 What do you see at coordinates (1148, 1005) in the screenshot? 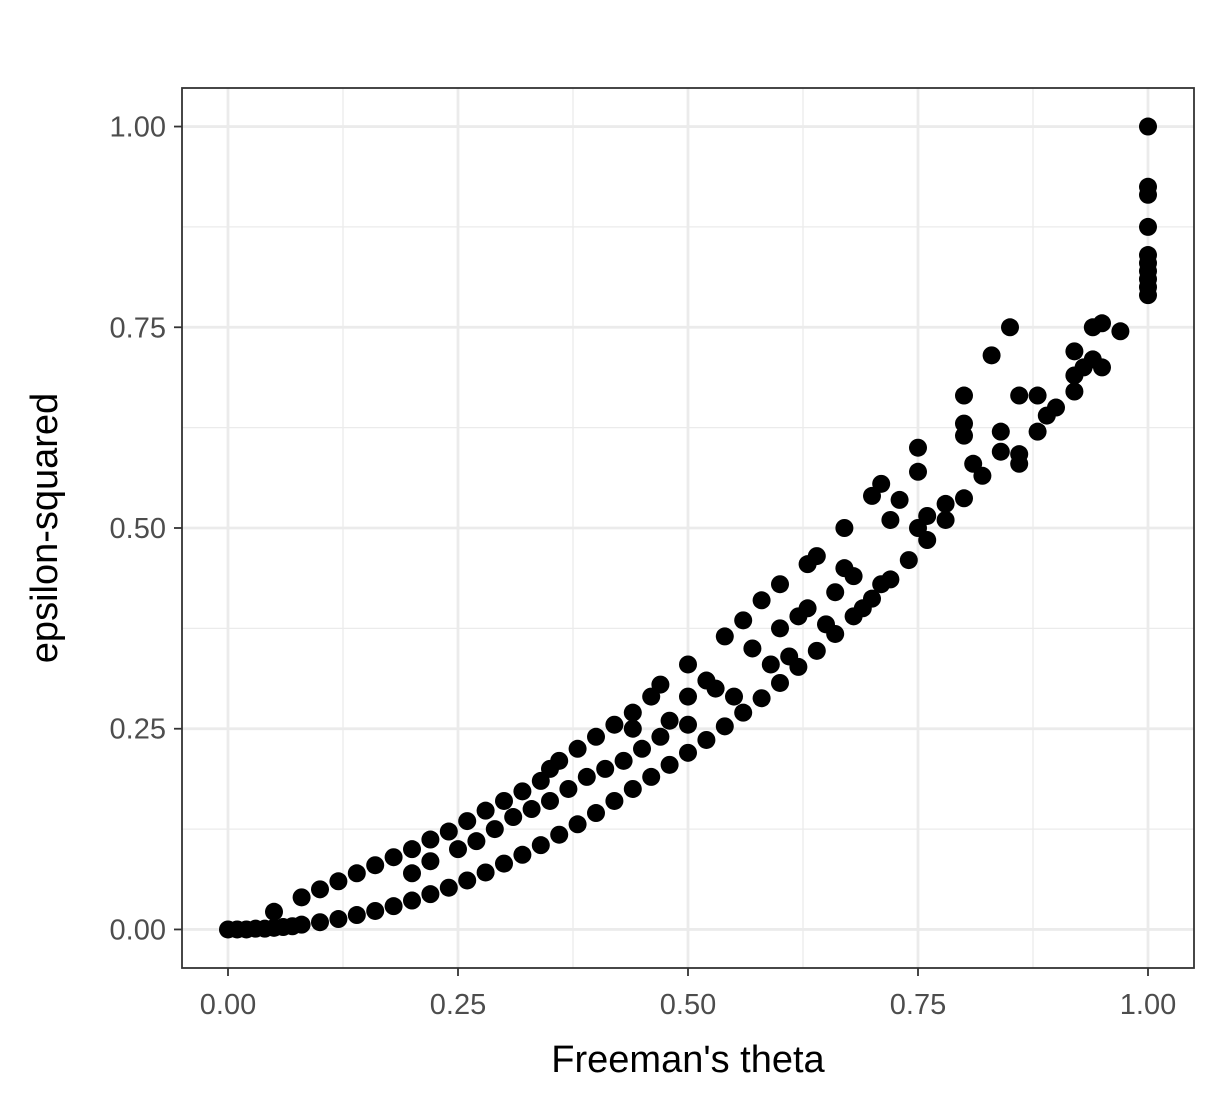
I see `x-tick-label: 1.00` at bounding box center [1148, 1005].